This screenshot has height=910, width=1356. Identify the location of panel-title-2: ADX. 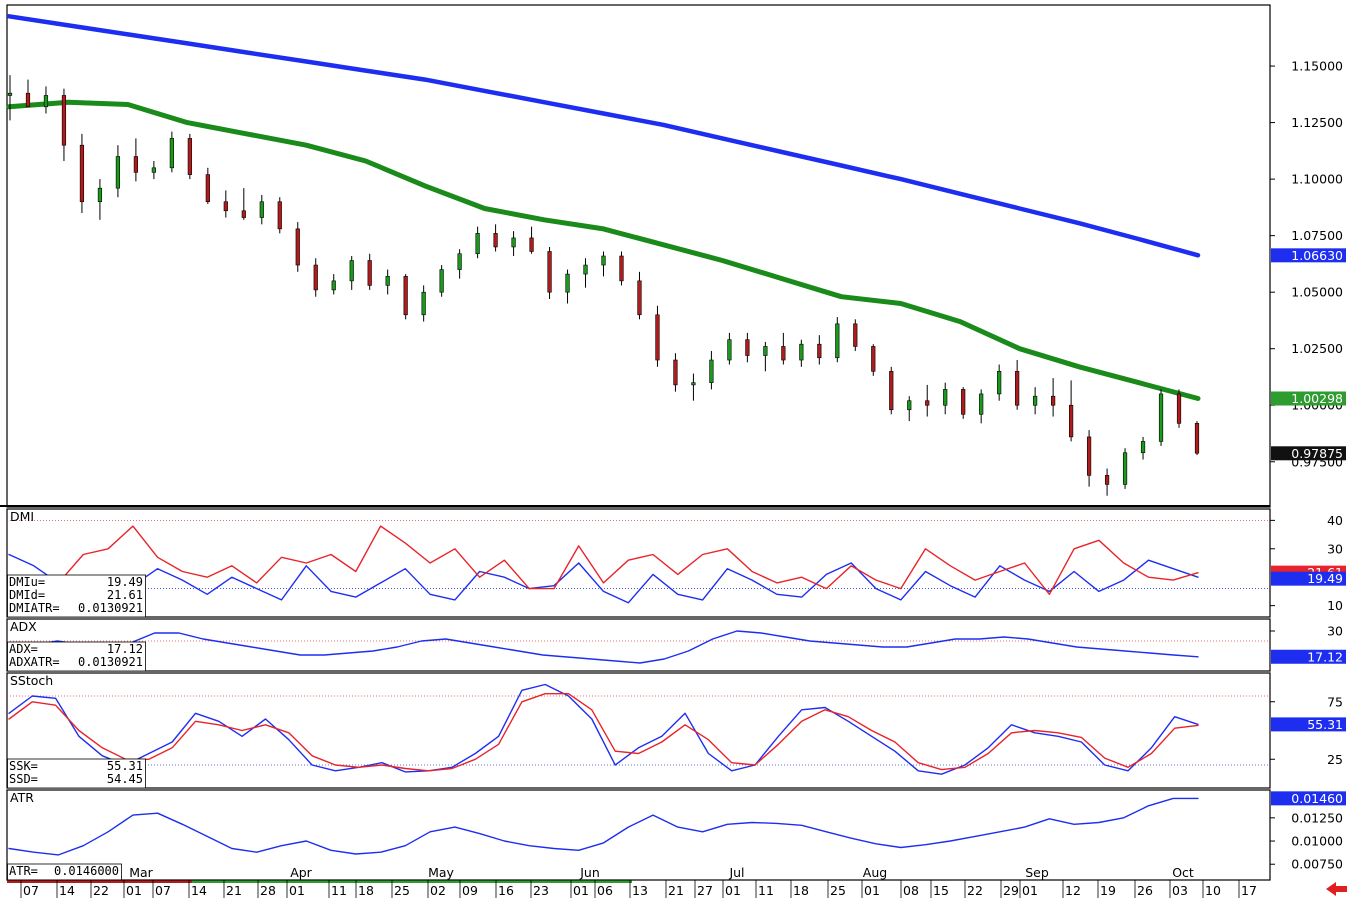
(23, 626).